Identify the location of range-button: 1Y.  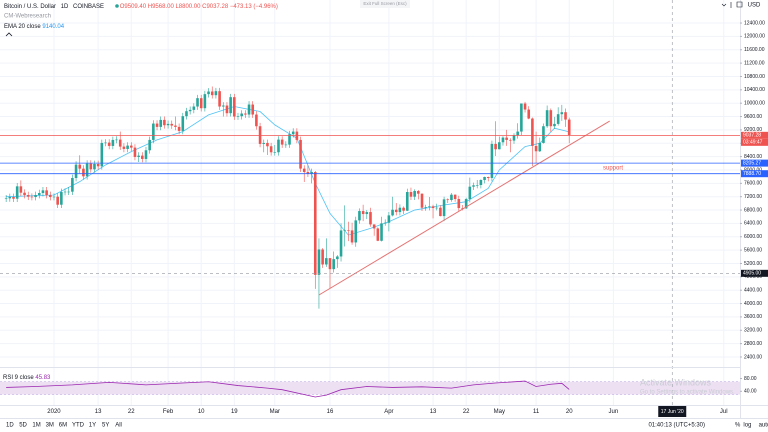
(92, 426).